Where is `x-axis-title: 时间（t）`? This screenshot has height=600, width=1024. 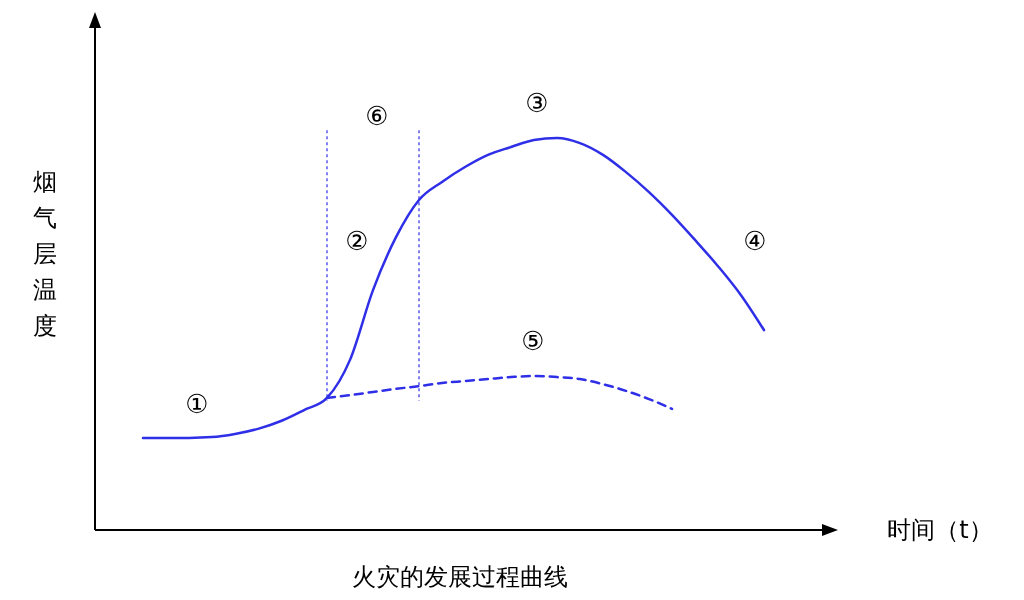
x-axis-title: 时间（t） is located at coordinates (940, 530).